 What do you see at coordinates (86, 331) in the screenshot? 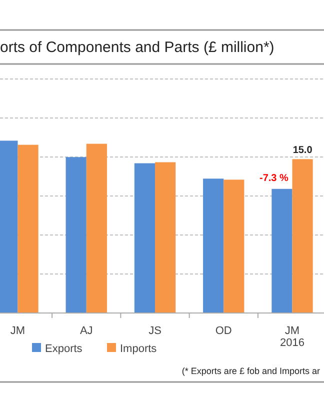
I see `x-tick-label: AJ` at bounding box center [86, 331].